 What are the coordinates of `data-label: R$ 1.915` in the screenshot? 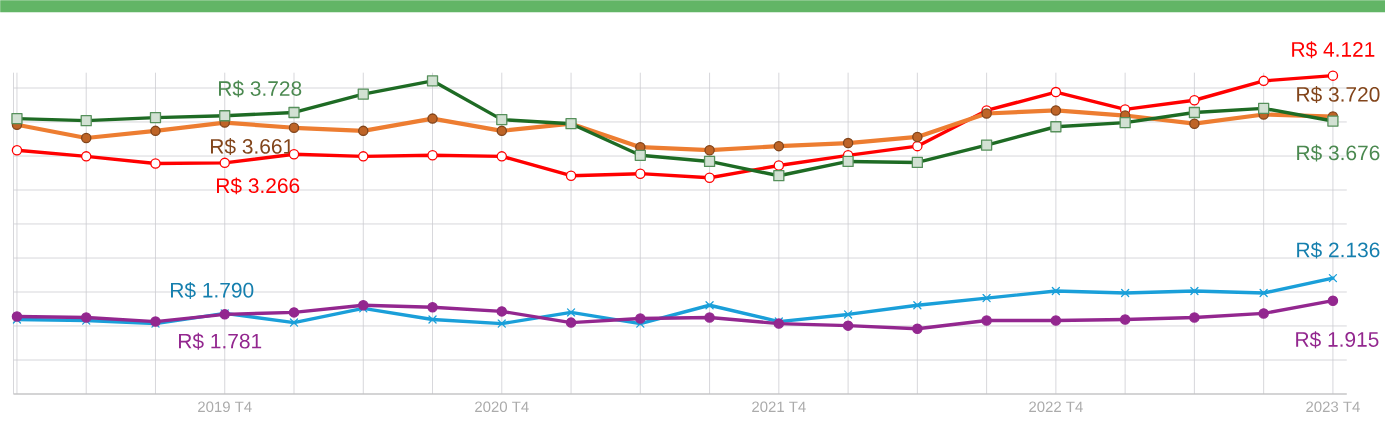 It's located at (1337, 340).